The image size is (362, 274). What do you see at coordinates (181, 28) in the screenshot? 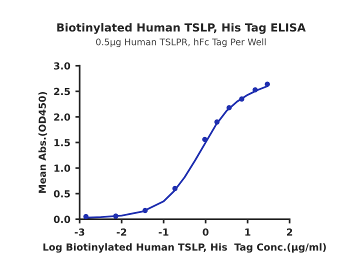
I see `chart-title: Biotinylated Human TSLP, His Tag ELISA` at bounding box center [181, 28].